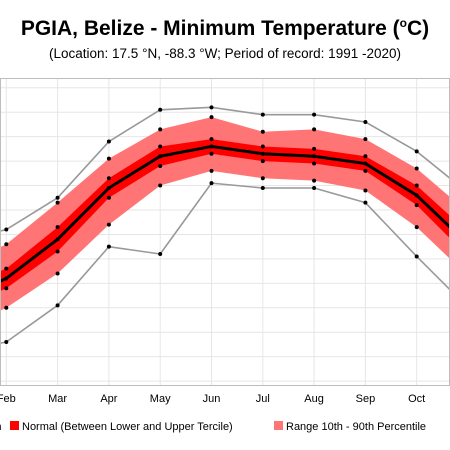  Describe the element at coordinates (160, 399) in the screenshot. I see `x-tick-label: May` at that location.